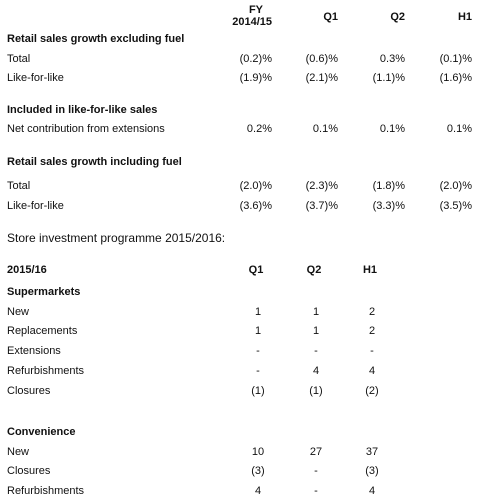 This screenshot has width=483, height=504. I want to click on cell-value: (0.1)%, so click(455, 59).